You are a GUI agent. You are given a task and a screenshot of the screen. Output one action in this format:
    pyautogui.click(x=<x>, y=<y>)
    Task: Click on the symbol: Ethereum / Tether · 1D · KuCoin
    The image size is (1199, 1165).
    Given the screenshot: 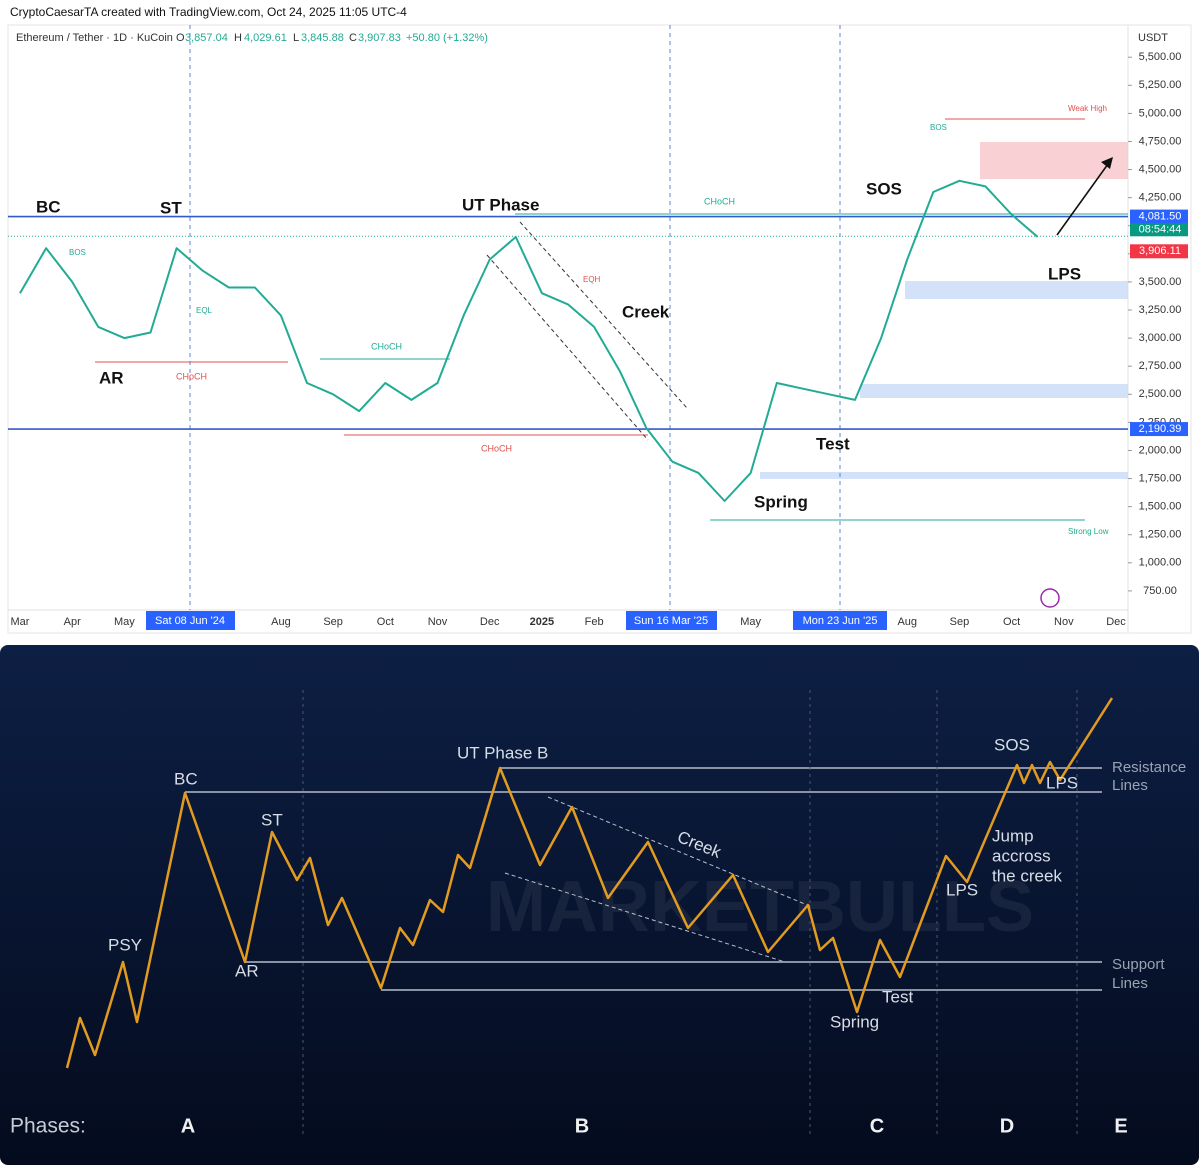 What is the action you would take?
    pyautogui.click(x=94, y=38)
    